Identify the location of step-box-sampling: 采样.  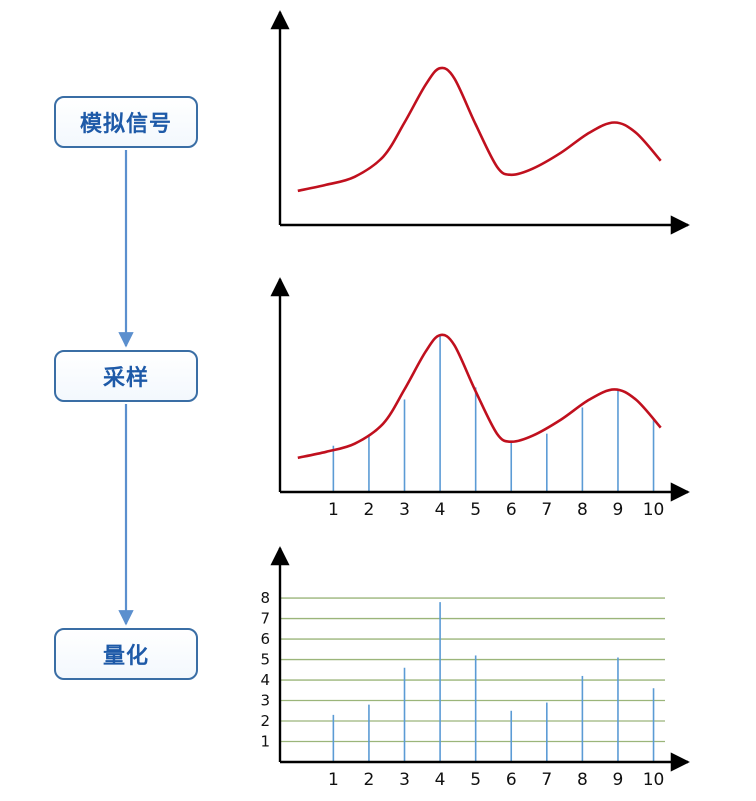
(126, 376).